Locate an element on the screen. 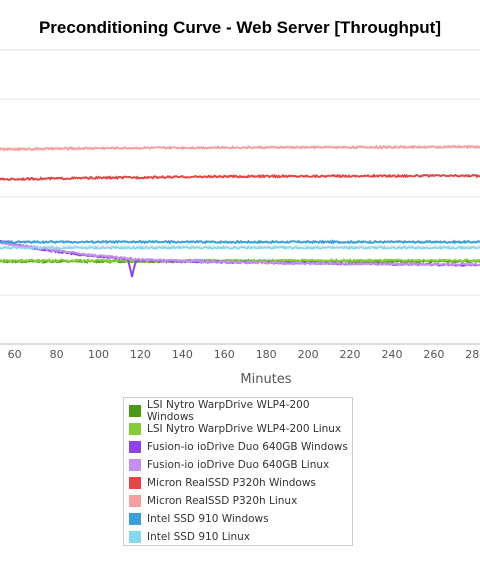 This screenshot has height=568, width=480. legend-item: Micron RealSSD P320h Windows is located at coordinates (240, 483).